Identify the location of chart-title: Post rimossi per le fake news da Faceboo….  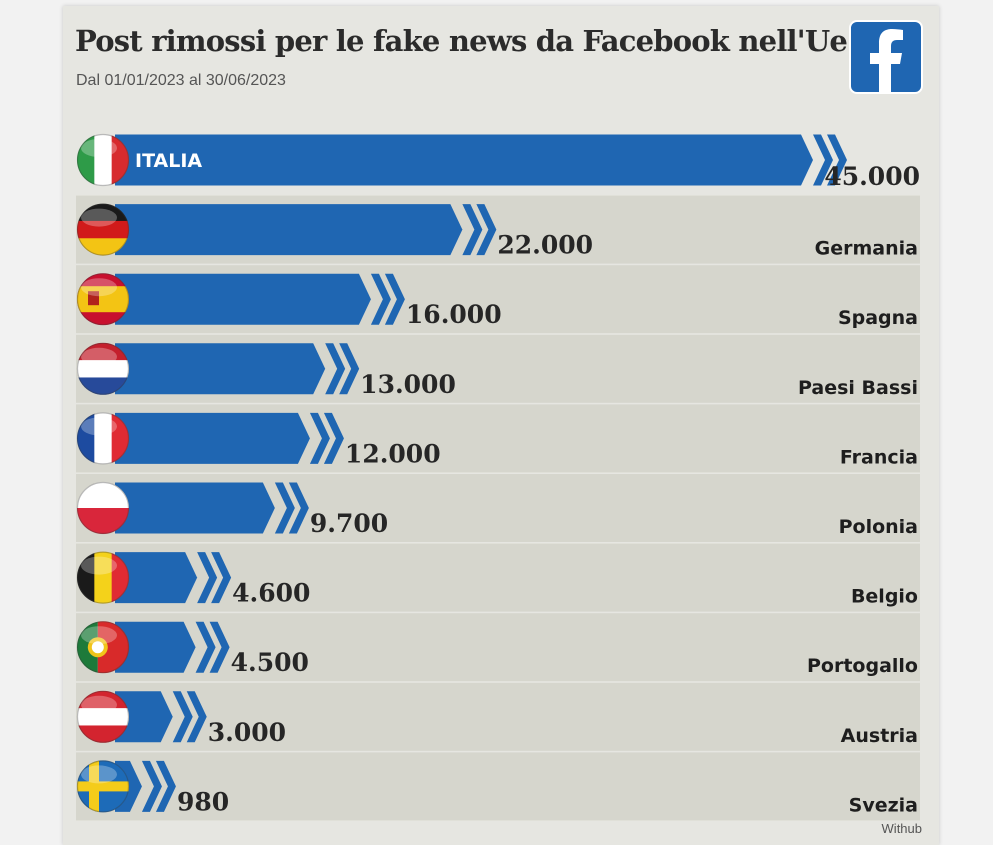
(461, 41).